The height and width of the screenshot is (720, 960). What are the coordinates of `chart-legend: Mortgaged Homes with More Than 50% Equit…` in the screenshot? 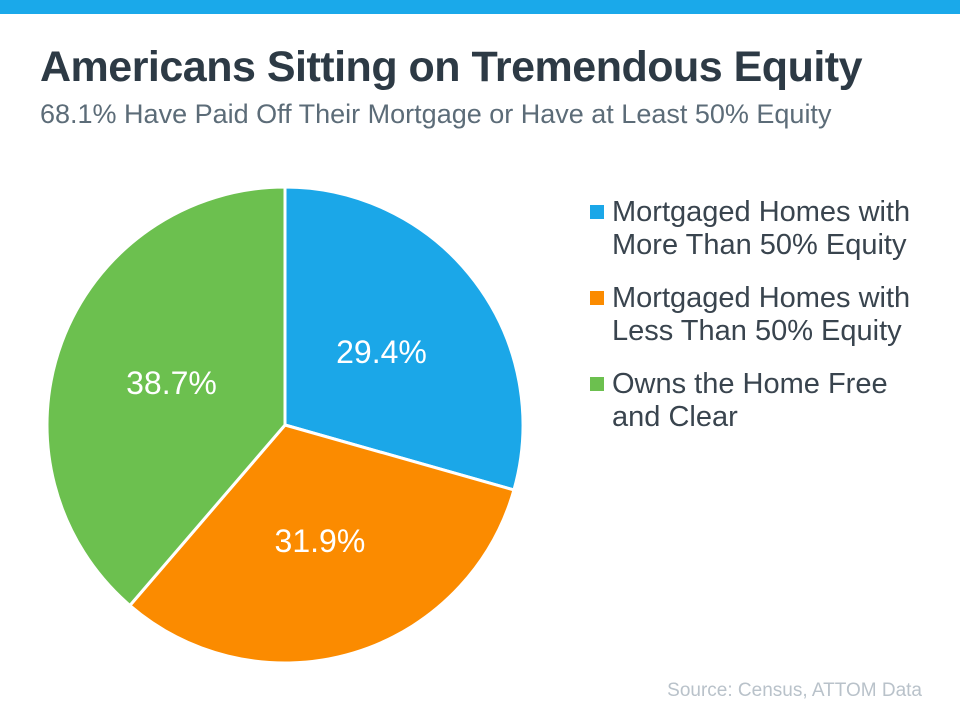 It's located at (755, 325).